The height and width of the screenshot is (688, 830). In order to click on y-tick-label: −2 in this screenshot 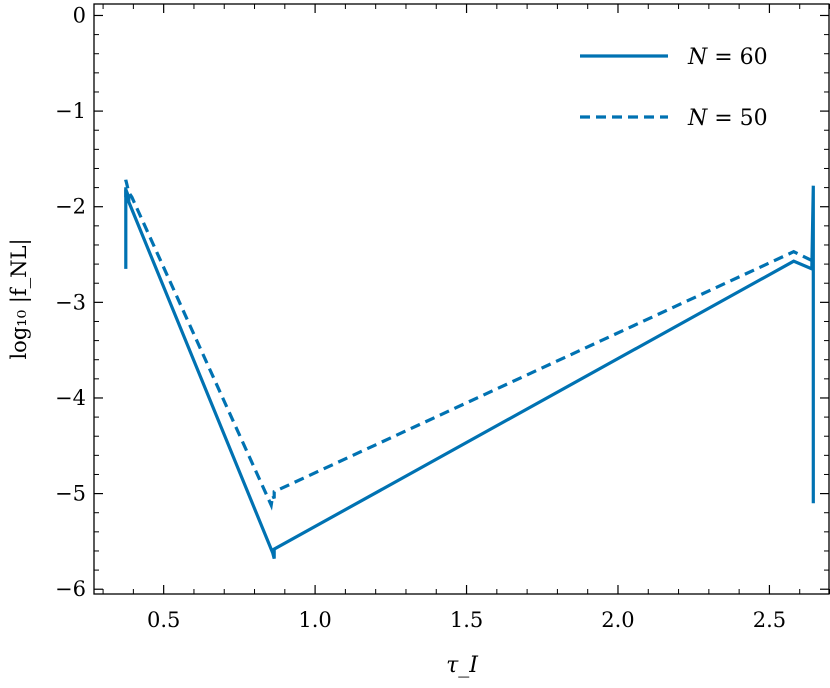, I will do `click(70, 207)`.